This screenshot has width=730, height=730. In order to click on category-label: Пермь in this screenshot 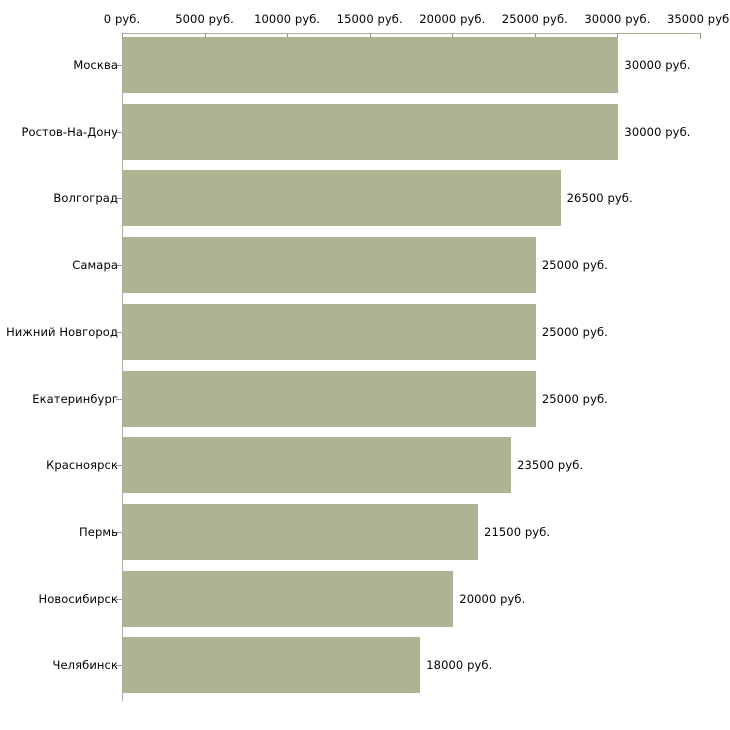, I will do `click(98, 531)`.